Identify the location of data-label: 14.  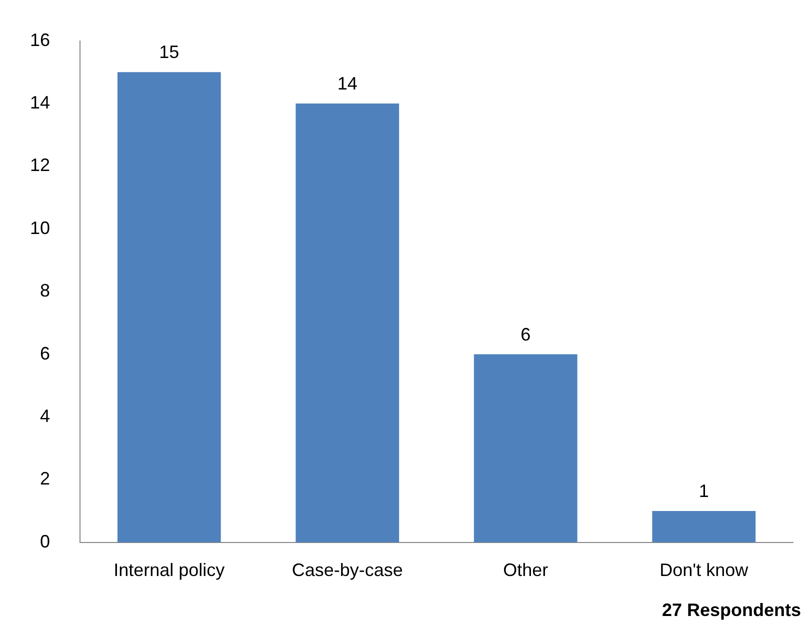
(347, 83).